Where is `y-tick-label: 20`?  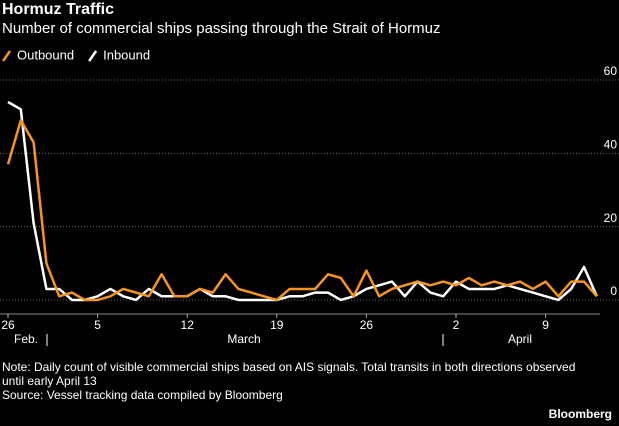 y-tick-label: 20 is located at coordinates (611, 218).